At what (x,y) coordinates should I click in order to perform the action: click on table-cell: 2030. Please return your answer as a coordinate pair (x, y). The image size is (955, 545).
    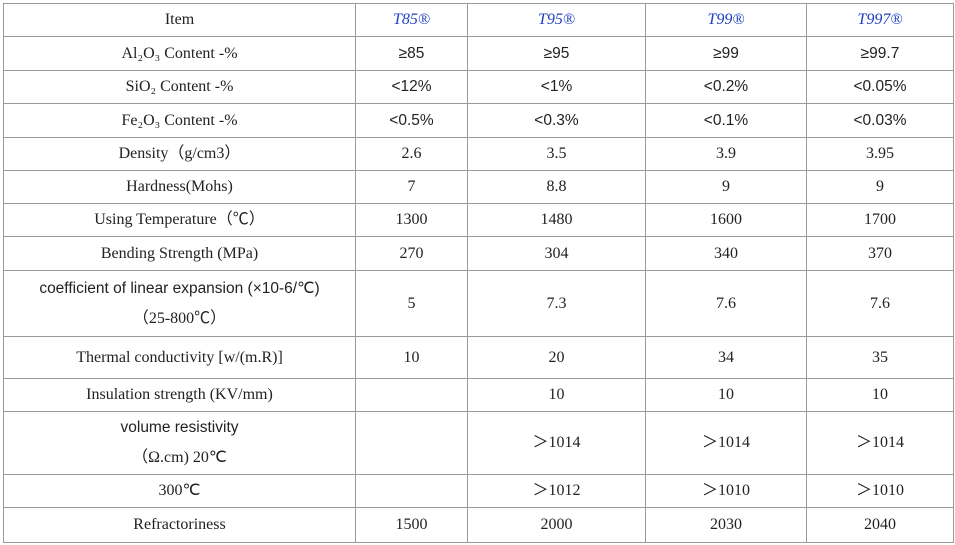
    Looking at the image, I should click on (726, 525).